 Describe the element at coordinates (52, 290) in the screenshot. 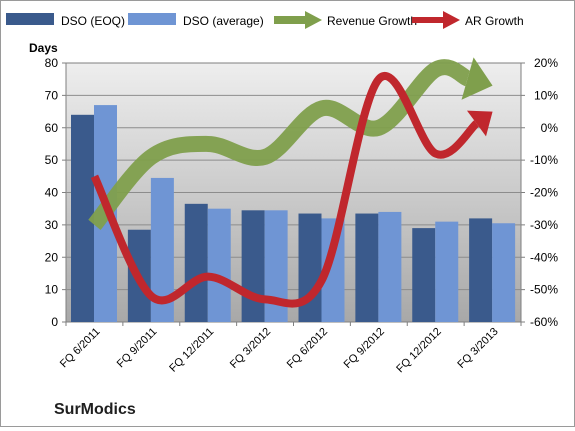

I see `y-tick-label: 10` at that location.